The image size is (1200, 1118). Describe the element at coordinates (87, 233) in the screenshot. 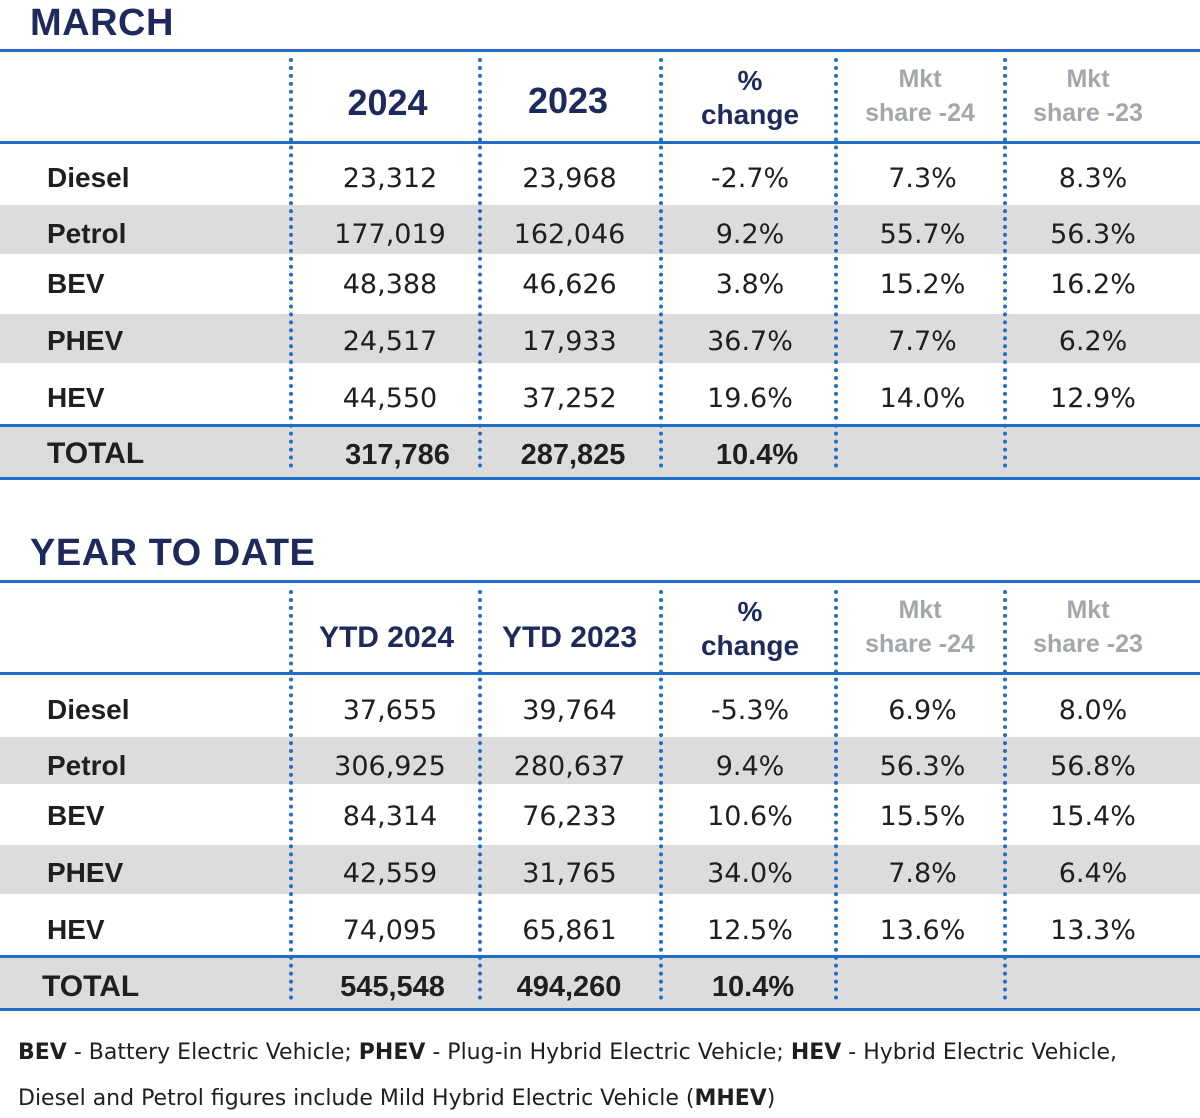

I see `march-row-label-petrol: Petrol` at that location.